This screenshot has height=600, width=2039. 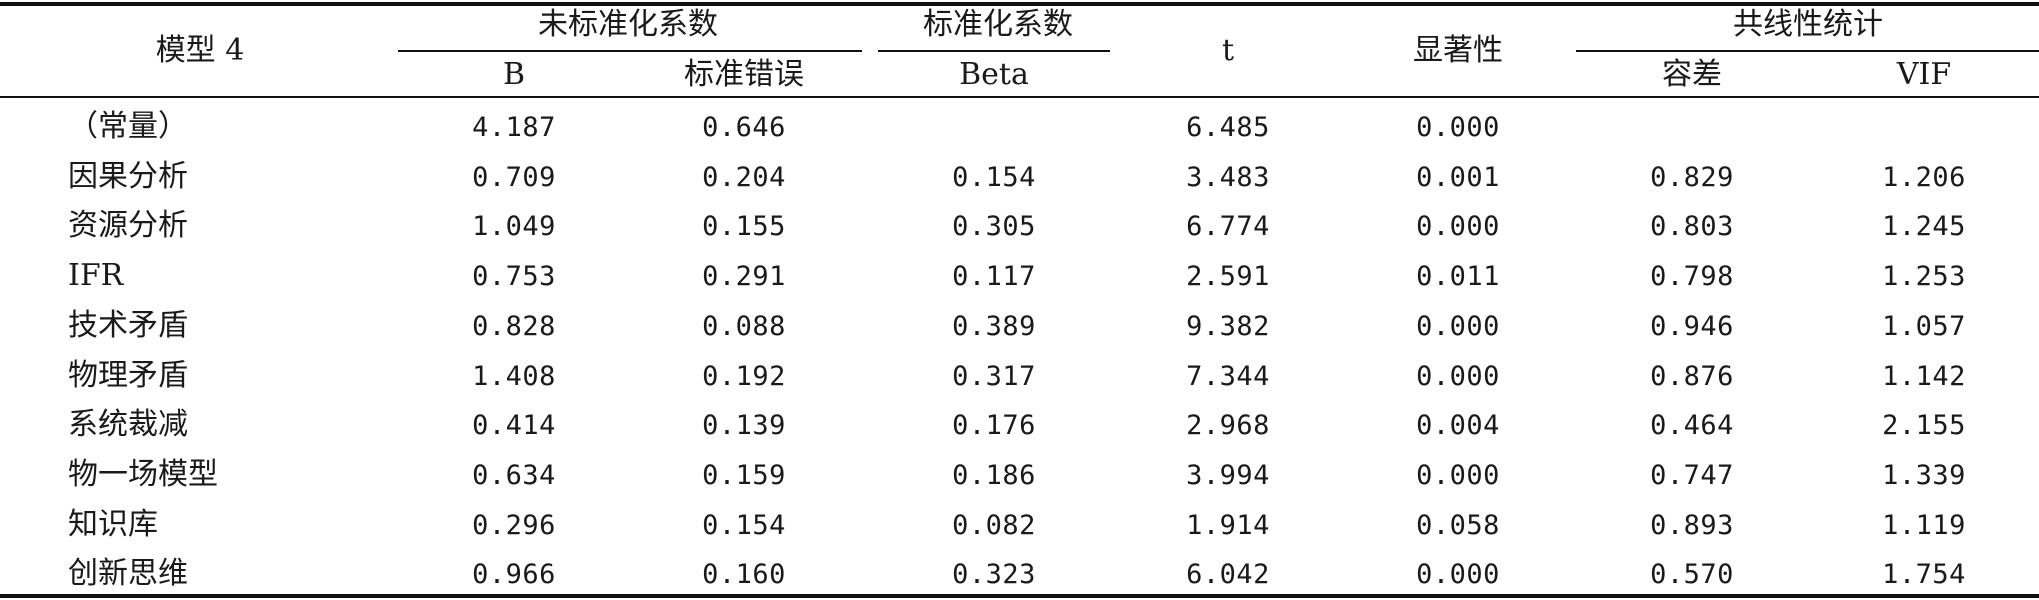 I want to click on table-bottom-rule, so click(x=1019, y=596).